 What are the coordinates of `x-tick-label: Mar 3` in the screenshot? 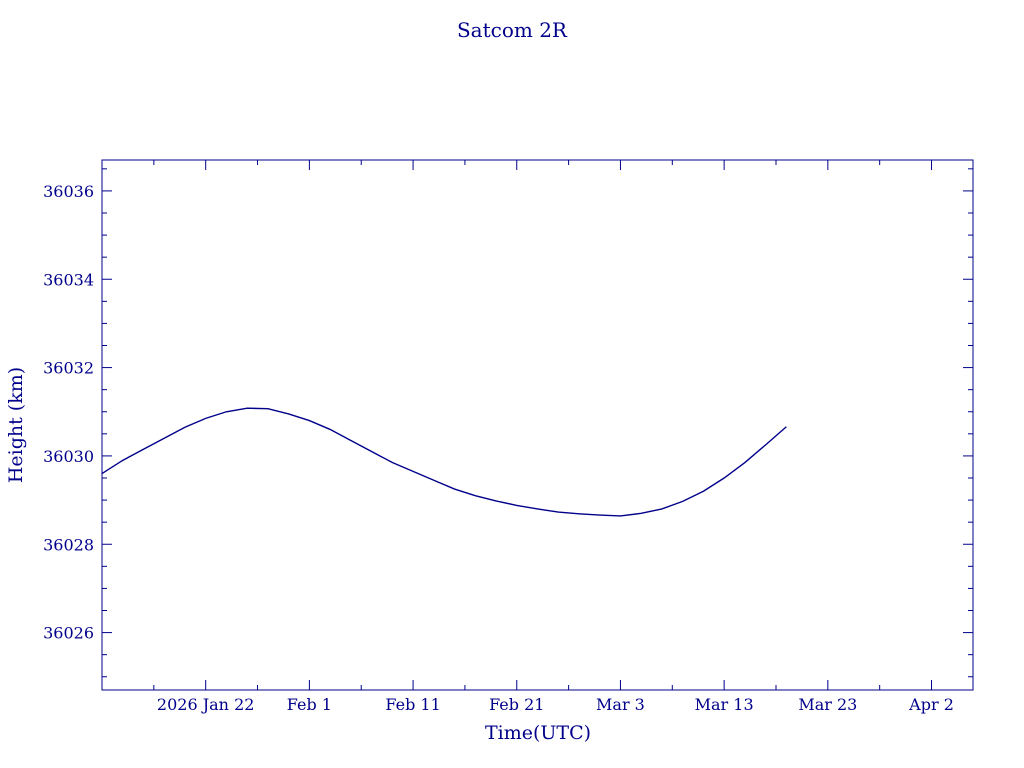 It's located at (620, 704).